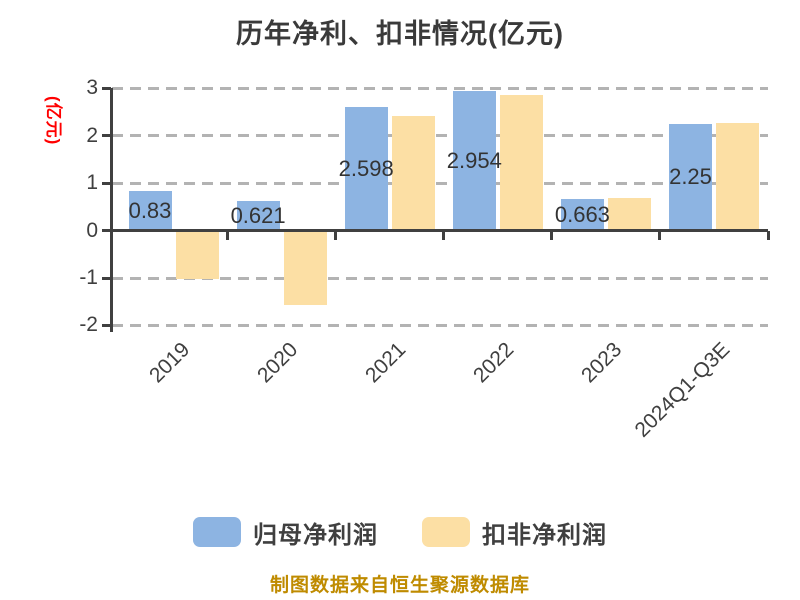 The height and width of the screenshot is (600, 800). I want to click on bar-value-label-2019: 0.83, so click(150, 210).